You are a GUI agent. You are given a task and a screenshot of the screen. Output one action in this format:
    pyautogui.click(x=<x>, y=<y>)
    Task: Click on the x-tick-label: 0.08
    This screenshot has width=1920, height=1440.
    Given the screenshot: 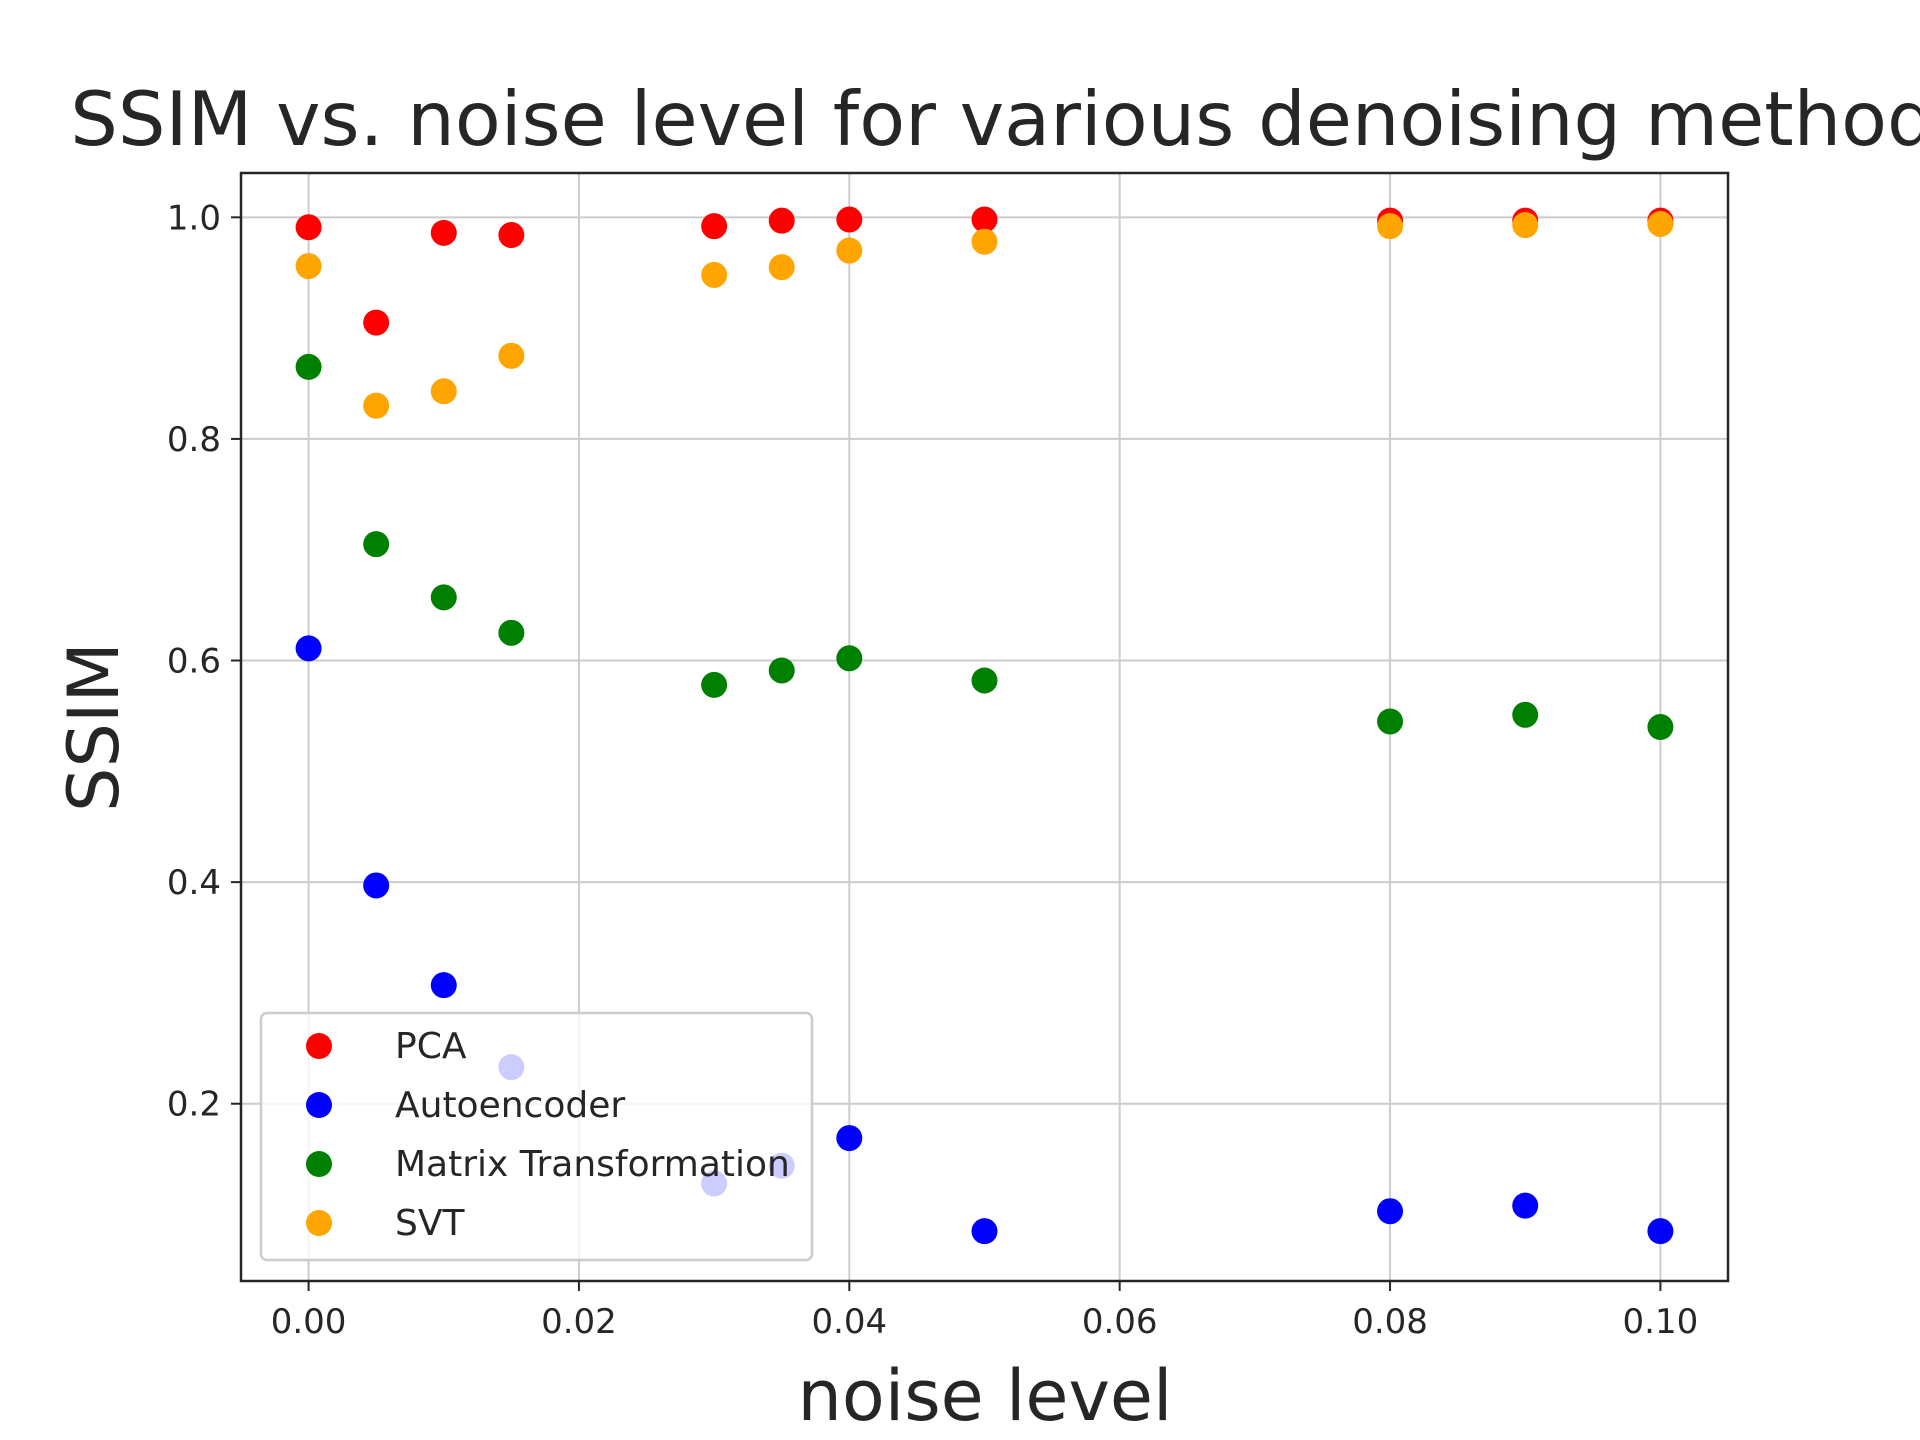 What is the action you would take?
    pyautogui.click(x=1390, y=1322)
    